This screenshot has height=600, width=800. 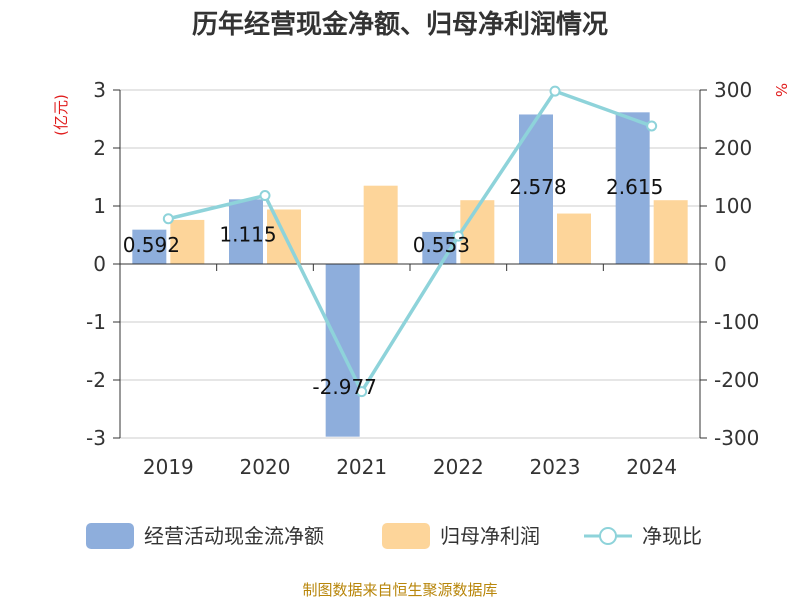 I want to click on x-axis-tick-label: 2019, so click(x=168, y=467).